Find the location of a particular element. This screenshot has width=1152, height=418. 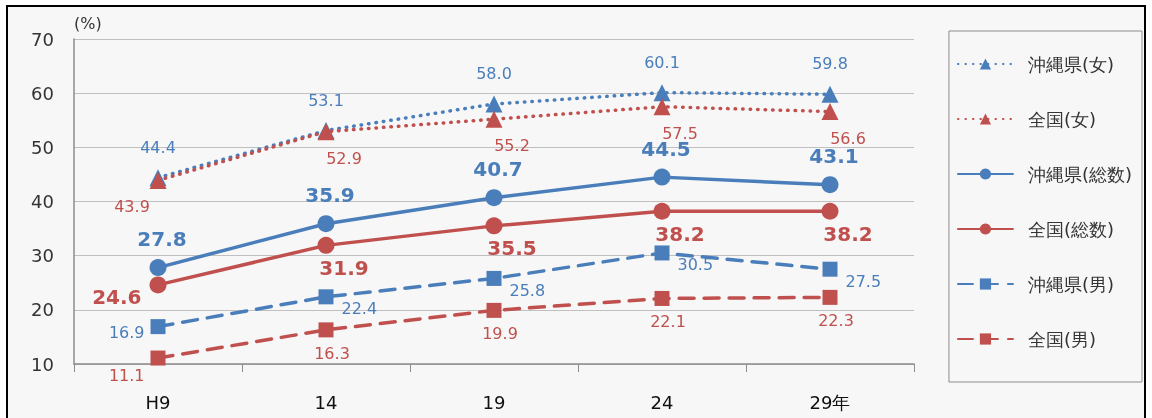

y-tick-label: 50 is located at coordinates (42, 147).